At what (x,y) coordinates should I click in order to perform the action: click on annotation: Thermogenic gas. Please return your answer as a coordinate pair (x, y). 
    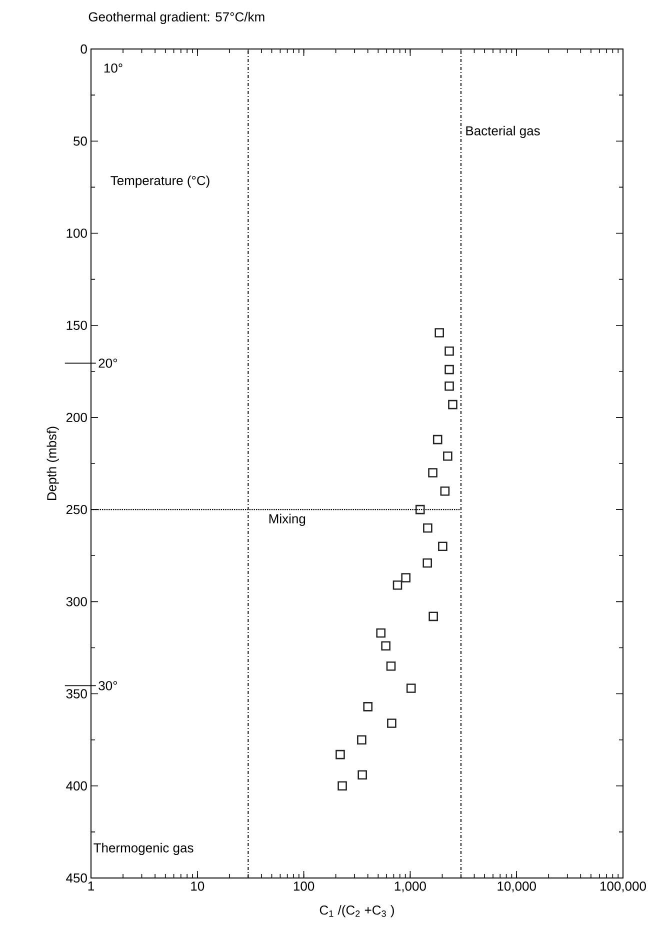
    Looking at the image, I should click on (144, 849).